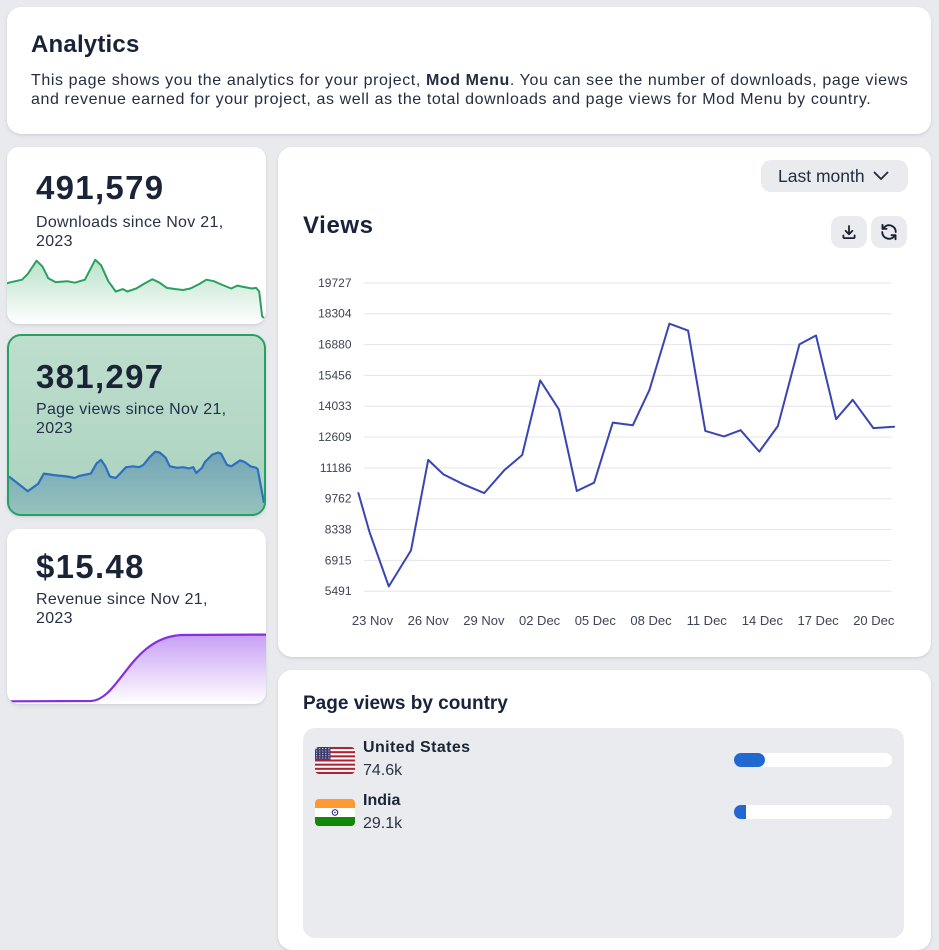 Image resolution: width=939 pixels, height=950 pixels. What do you see at coordinates (540, 620) in the screenshot?
I see `svg-text: 02 Dec` at bounding box center [540, 620].